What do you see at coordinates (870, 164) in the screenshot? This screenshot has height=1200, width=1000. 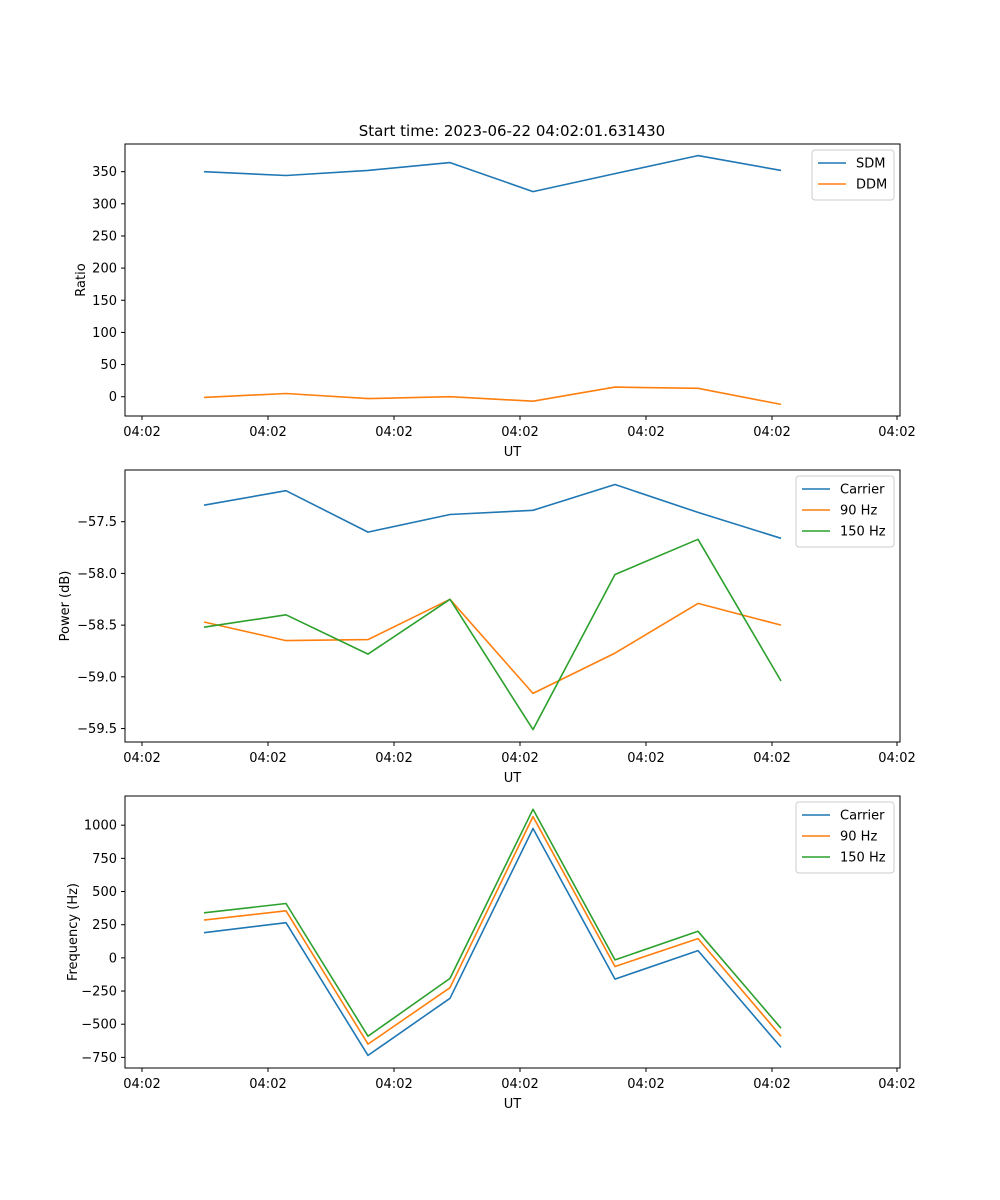 I see `legend-label: SDM` at bounding box center [870, 164].